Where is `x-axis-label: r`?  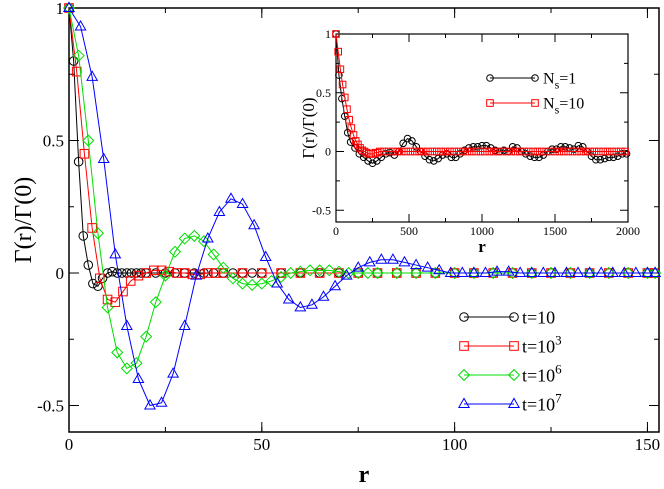
x-axis-label: r is located at coordinates (364, 475).